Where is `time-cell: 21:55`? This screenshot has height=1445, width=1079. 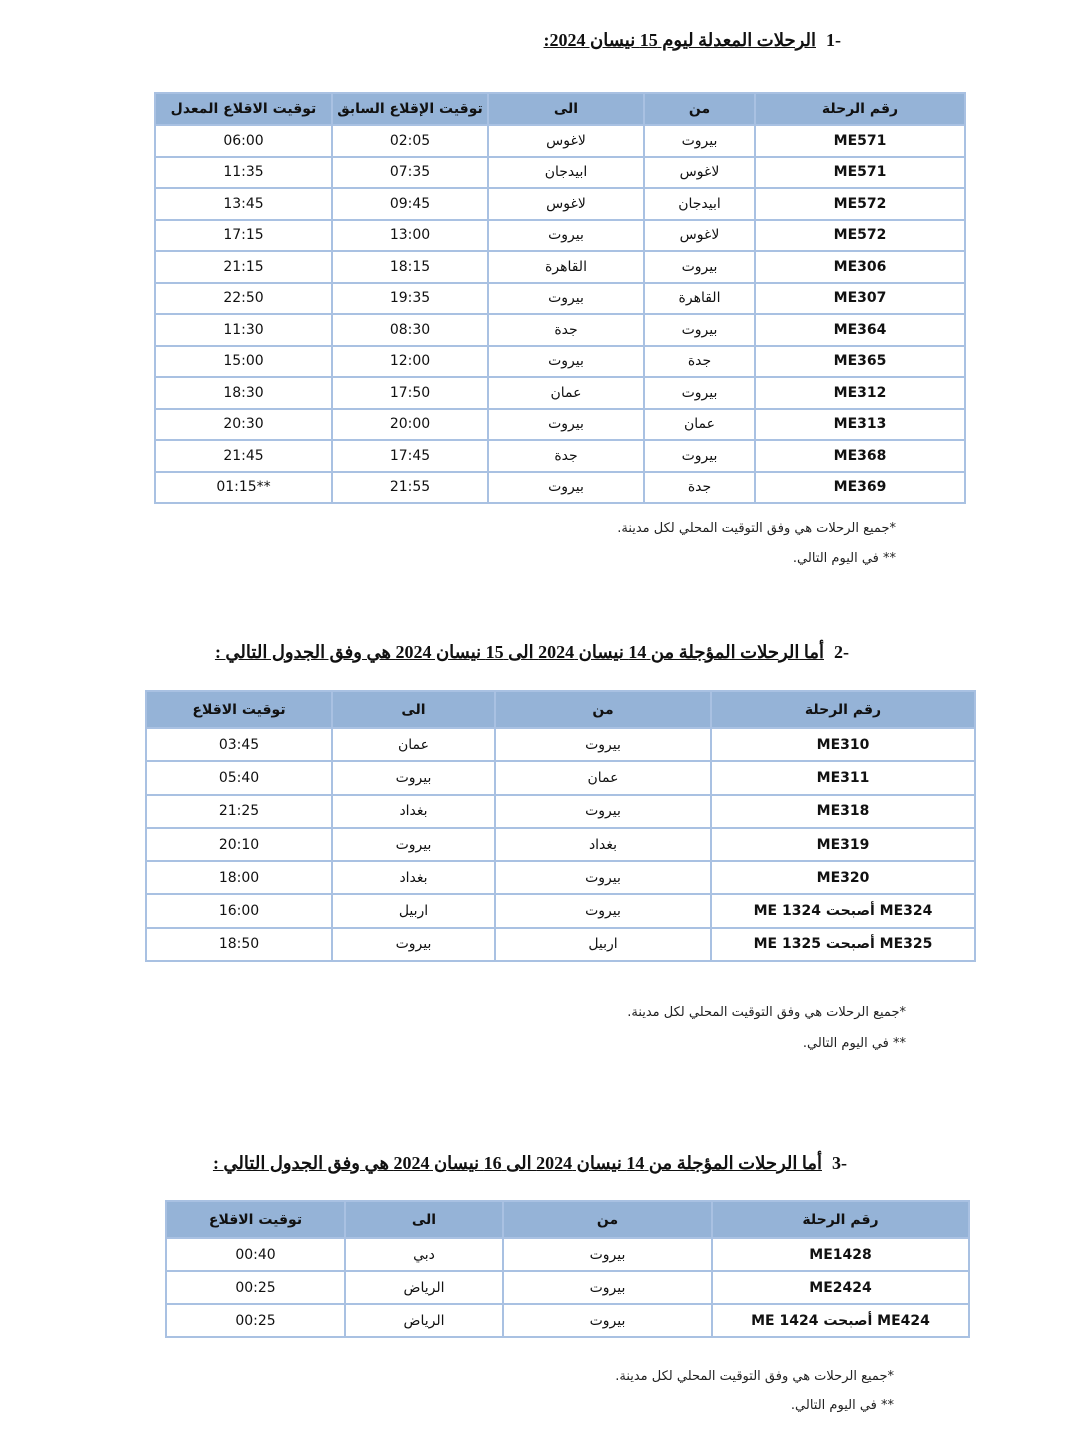
time-cell: 21:55 is located at coordinates (410, 487).